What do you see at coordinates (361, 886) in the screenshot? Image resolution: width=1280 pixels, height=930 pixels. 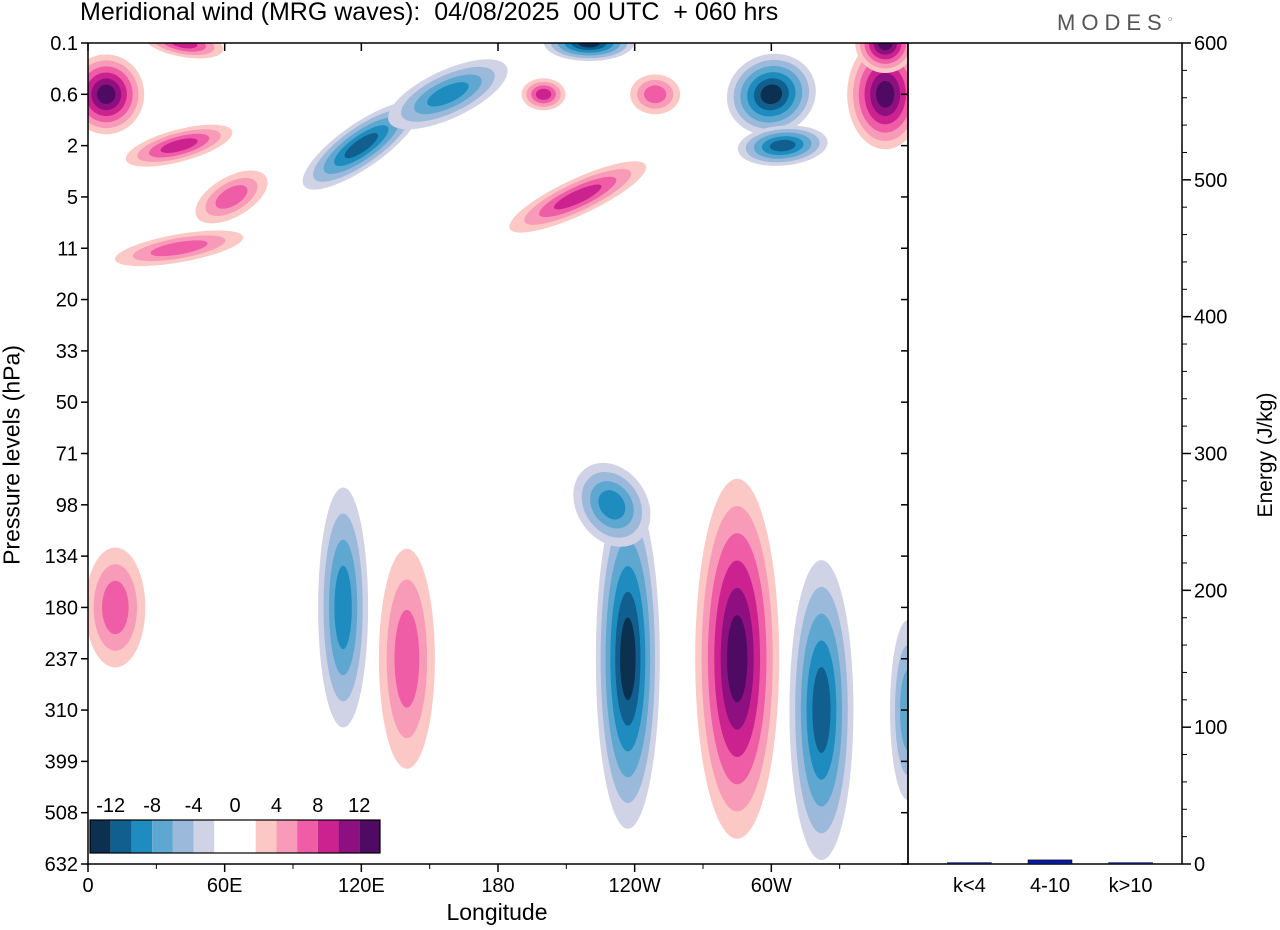 I see `x-tick-label: 120E` at bounding box center [361, 886].